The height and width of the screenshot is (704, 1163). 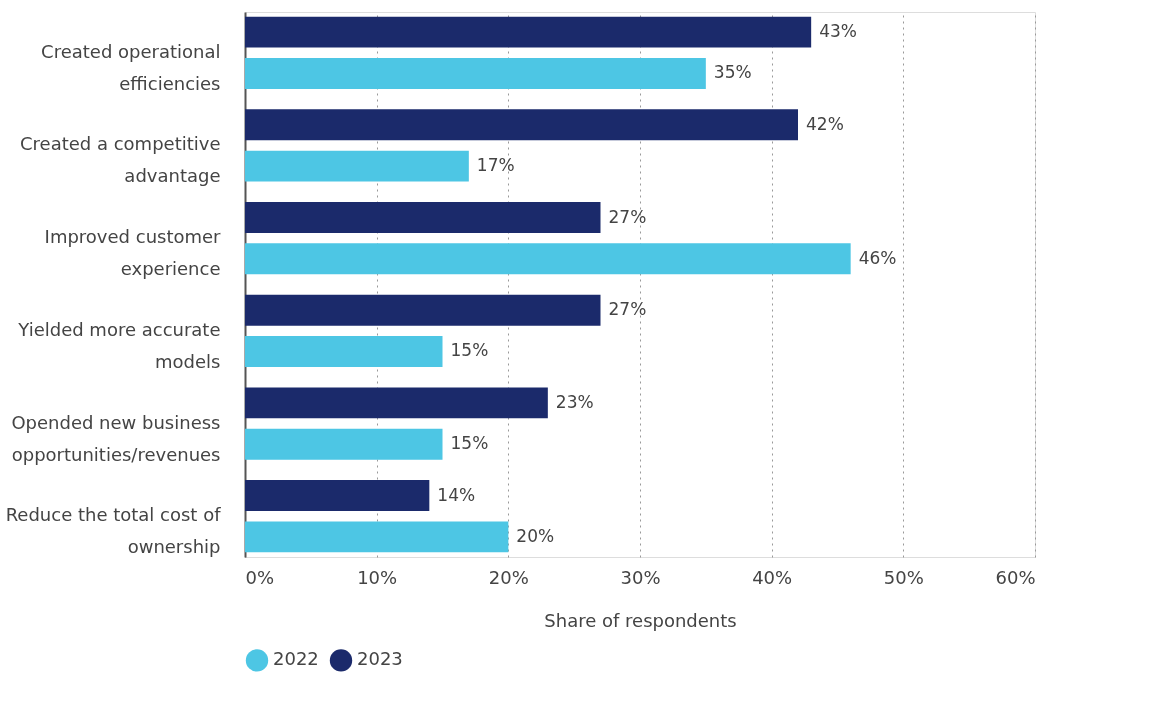 I want to click on y-tick-label: Reduce the total cost of ownership, so click(x=113, y=531).